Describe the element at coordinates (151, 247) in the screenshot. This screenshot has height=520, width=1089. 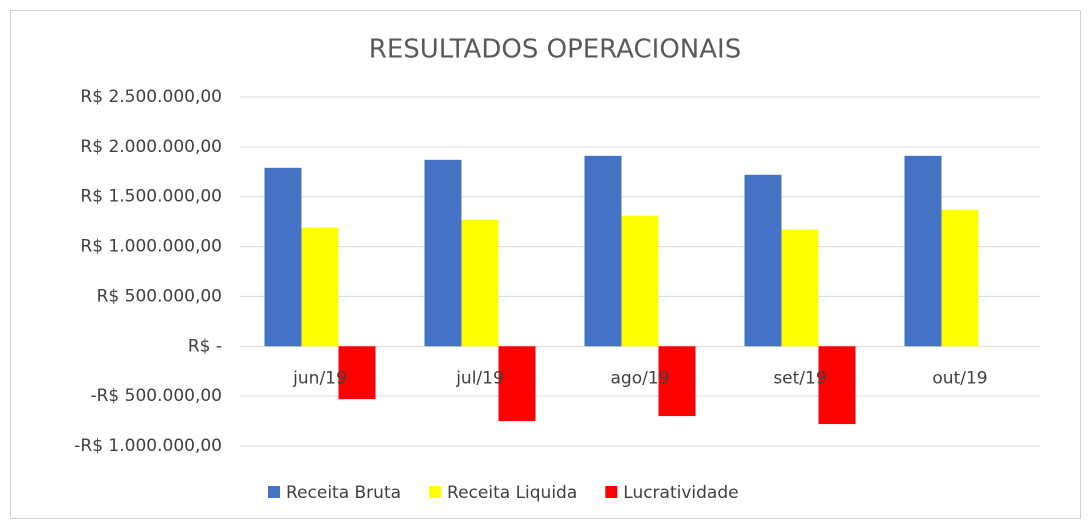
I see `y-tick-label: R$ 1.000.000,00` at that location.